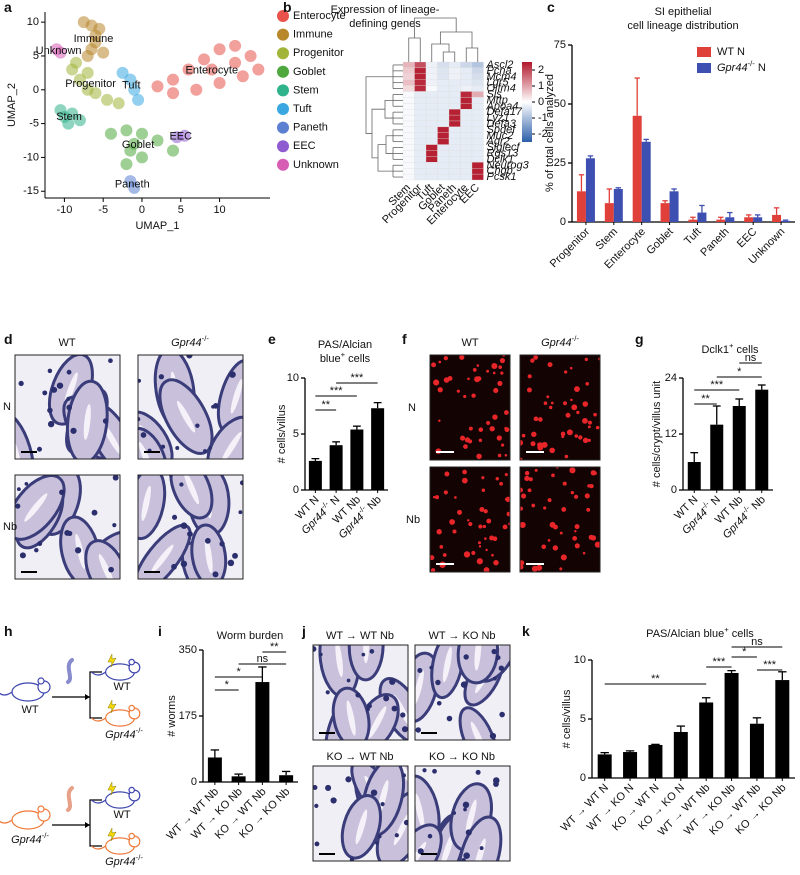 This screenshot has height=875, width=800. Describe the element at coordinates (657, 434) in the screenshot. I see `y-axis-label: # cells/crypt/villus unit` at that location.